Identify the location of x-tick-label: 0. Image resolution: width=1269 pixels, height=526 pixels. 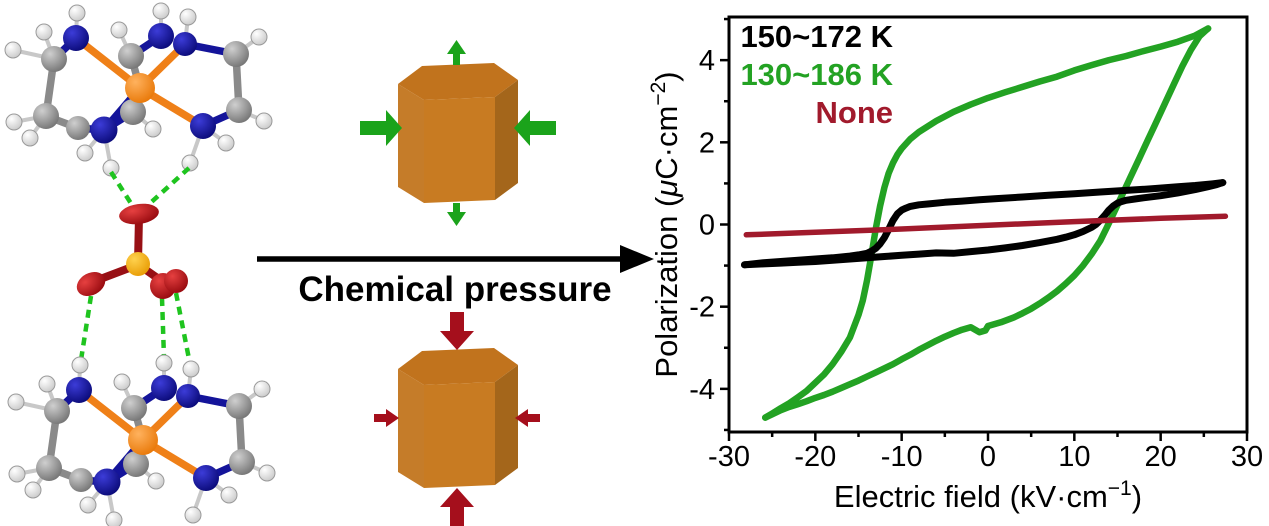
(988, 457).